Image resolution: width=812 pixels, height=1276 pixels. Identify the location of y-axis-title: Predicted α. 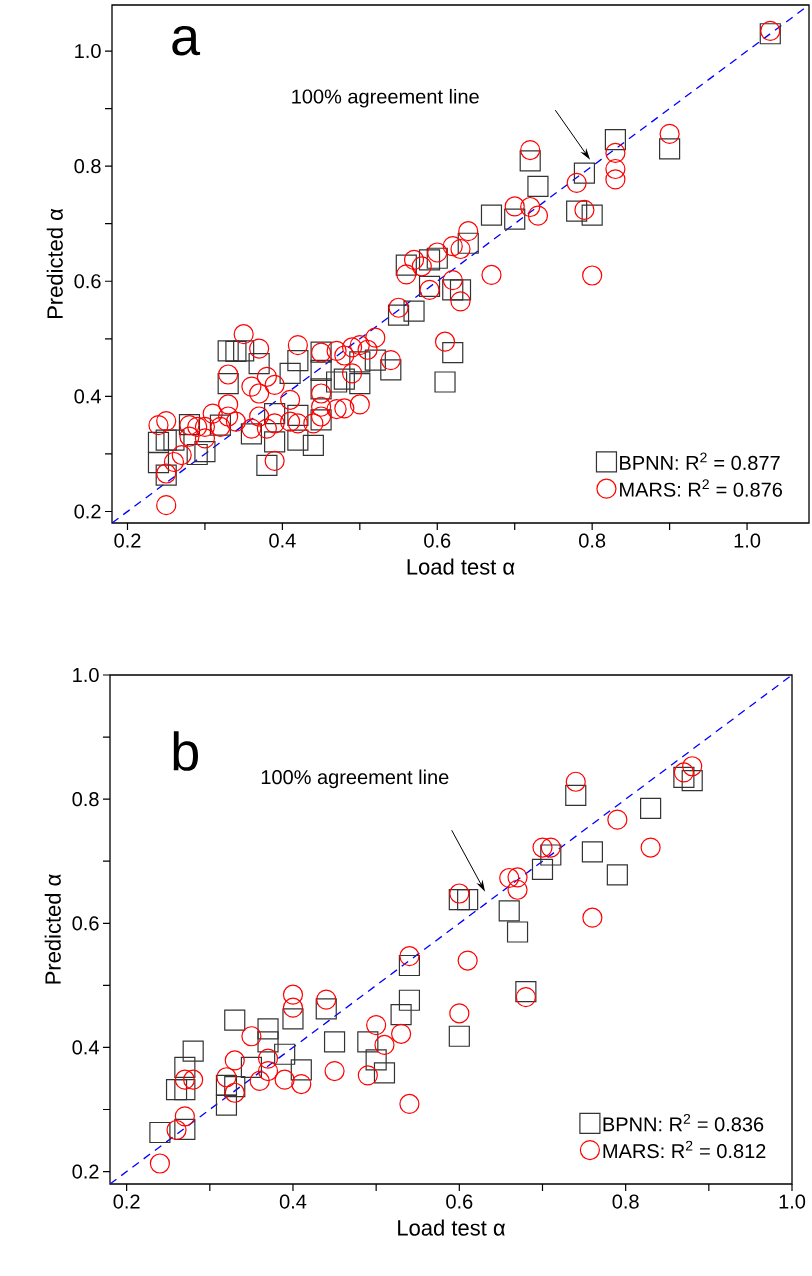
(54, 263).